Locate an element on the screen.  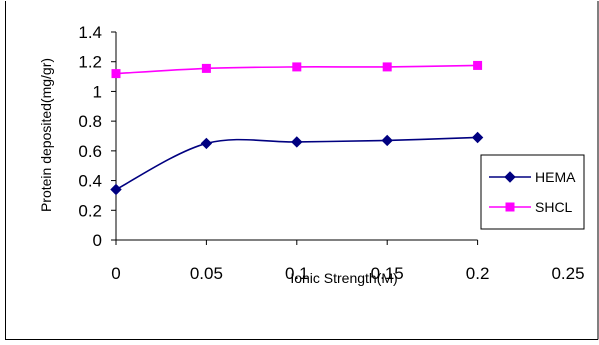
y-axis-label: Protein deposited(mg/gr) is located at coordinates (46, 135).